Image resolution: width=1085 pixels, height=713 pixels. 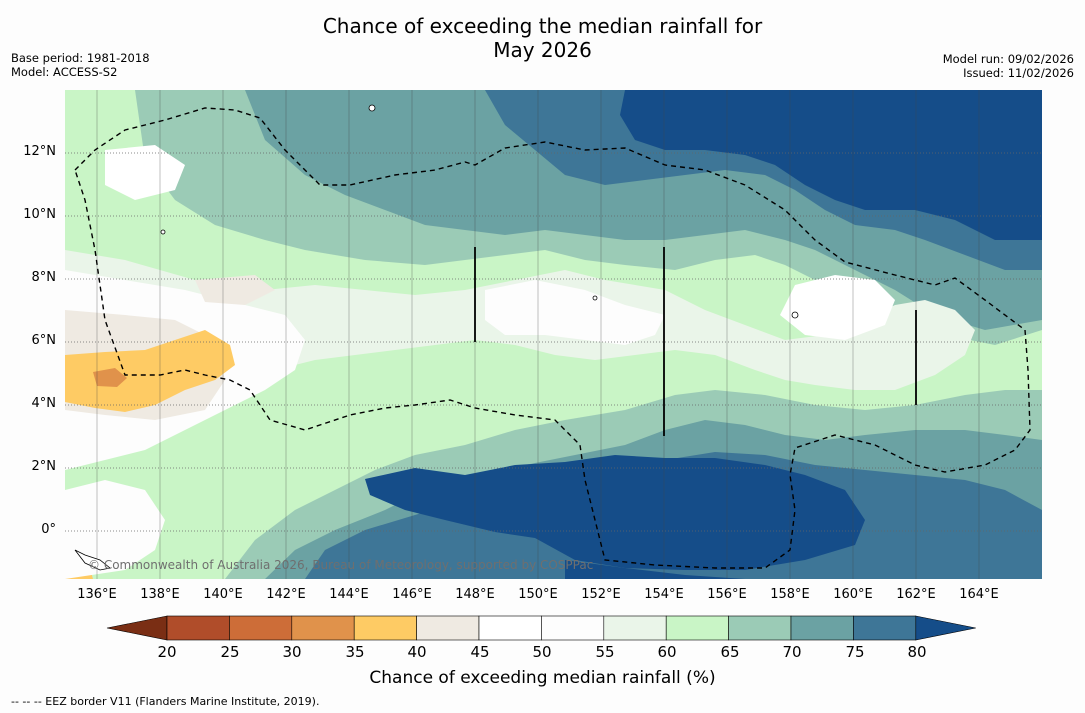 I want to click on cbar-tick-35: 35, so click(x=355, y=652).